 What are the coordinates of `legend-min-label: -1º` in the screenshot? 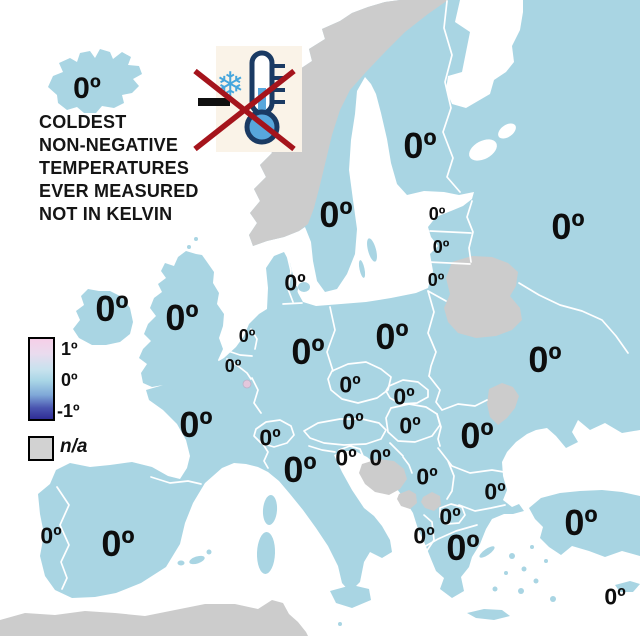 It's located at (68, 411).